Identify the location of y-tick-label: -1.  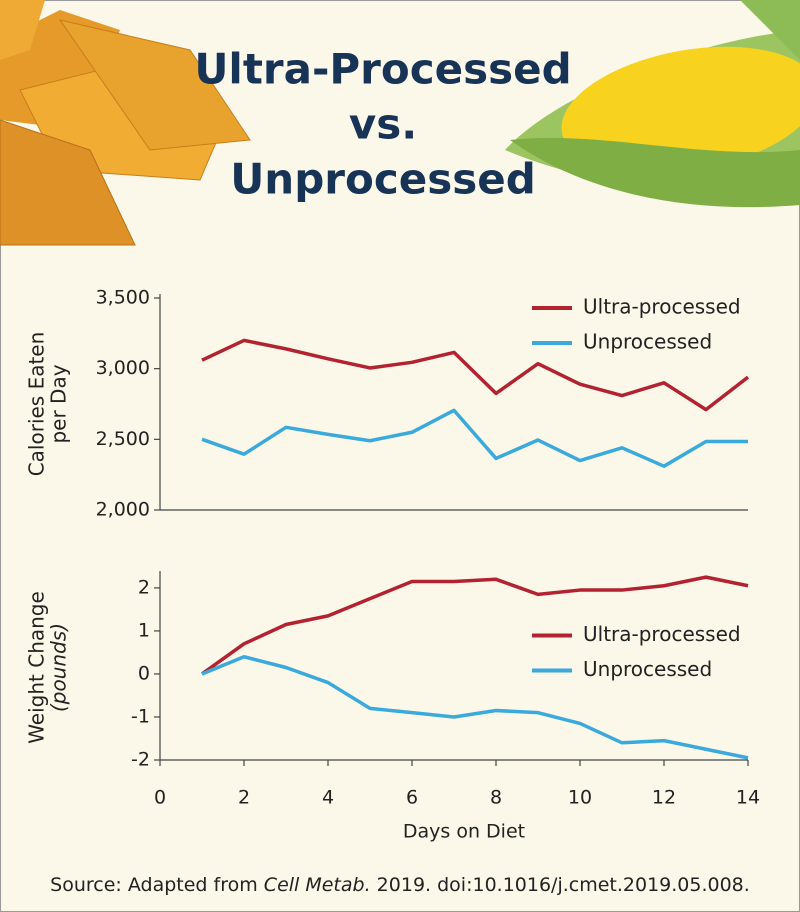
(140, 716).